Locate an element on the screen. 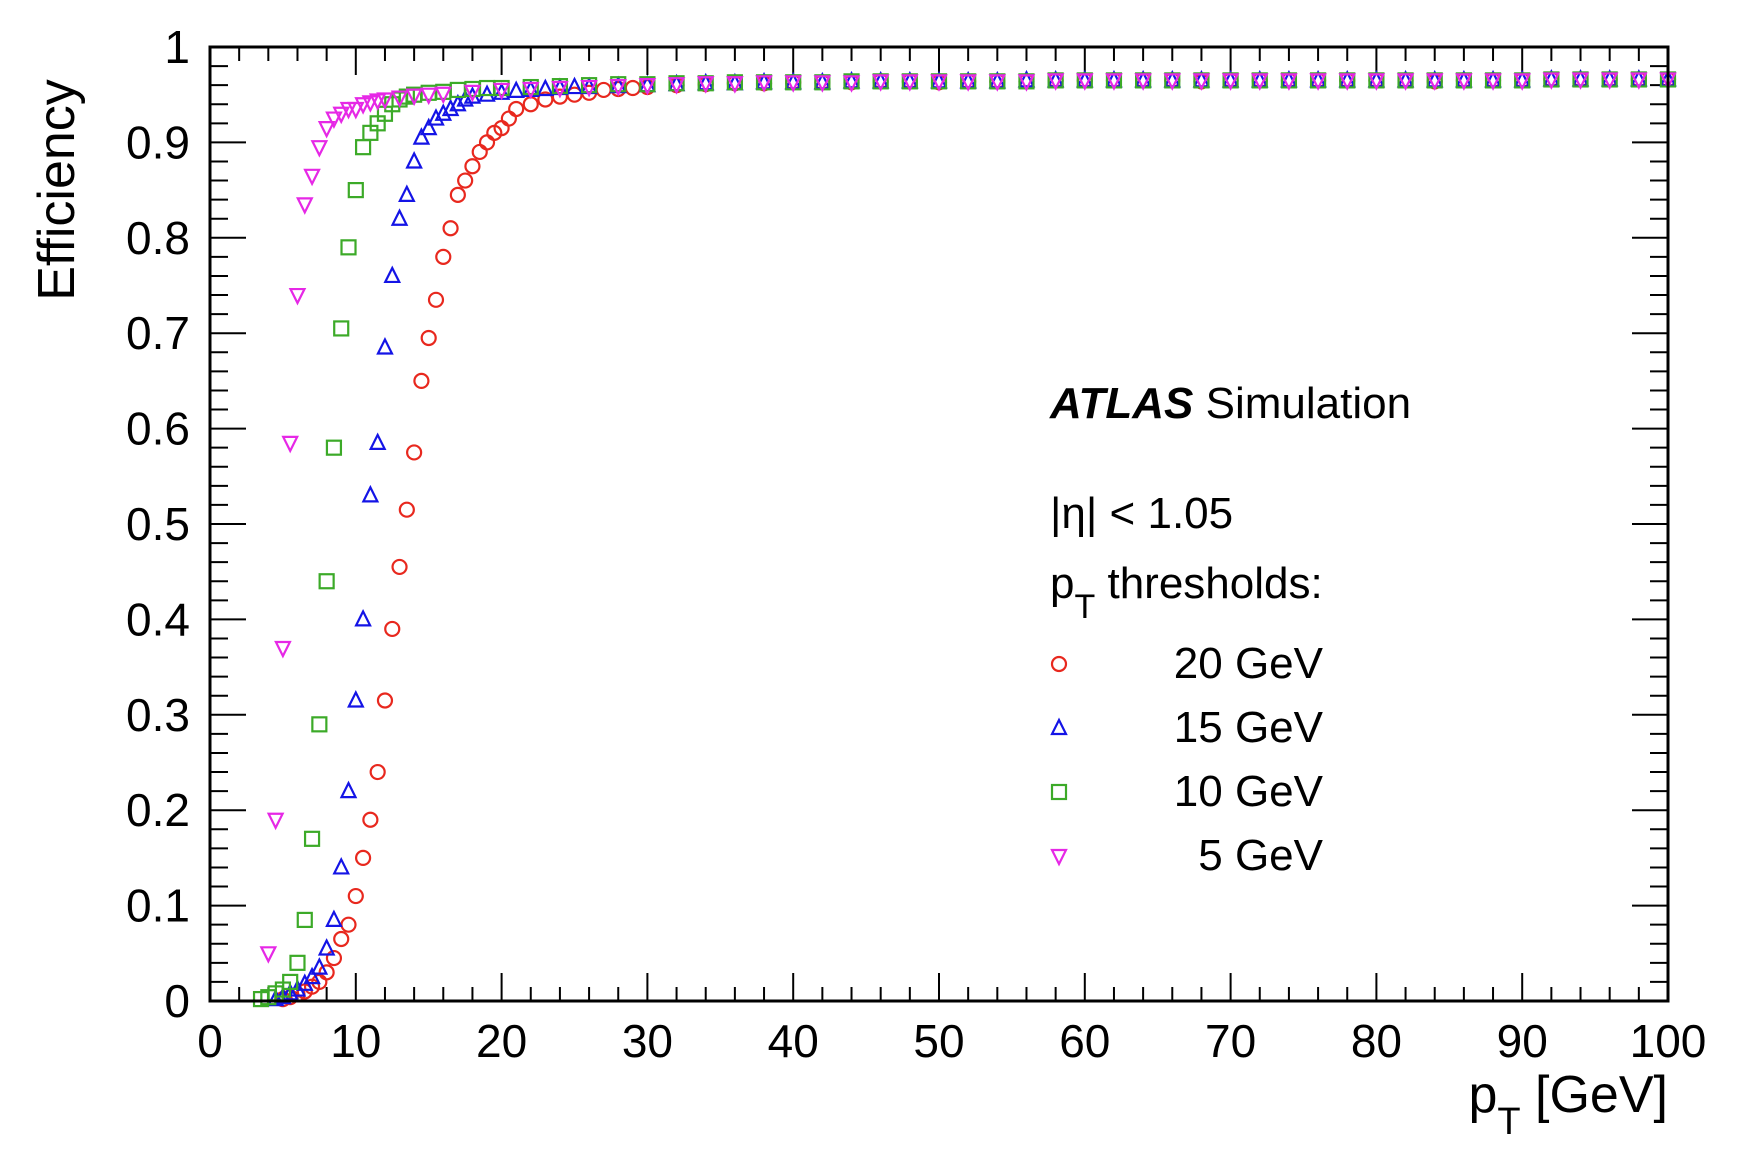 This screenshot has width=1748, height=1174. thresholds-label: pT thresholds: is located at coordinates (1186, 592).